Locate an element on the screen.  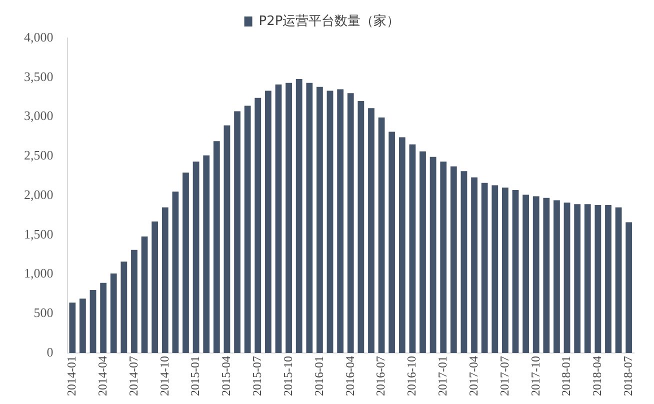
x-tick-label: 2016-10 is located at coordinates (411, 376).